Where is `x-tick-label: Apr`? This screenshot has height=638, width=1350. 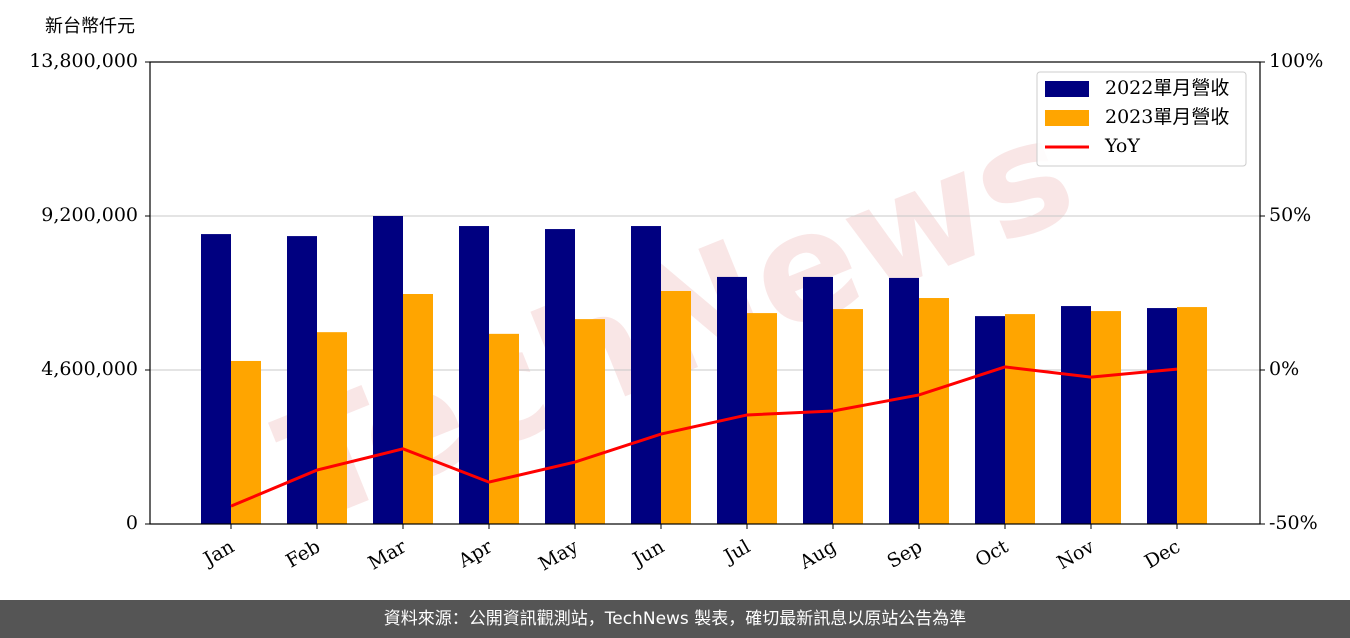 x-tick-label: Apr is located at coordinates (475, 553).